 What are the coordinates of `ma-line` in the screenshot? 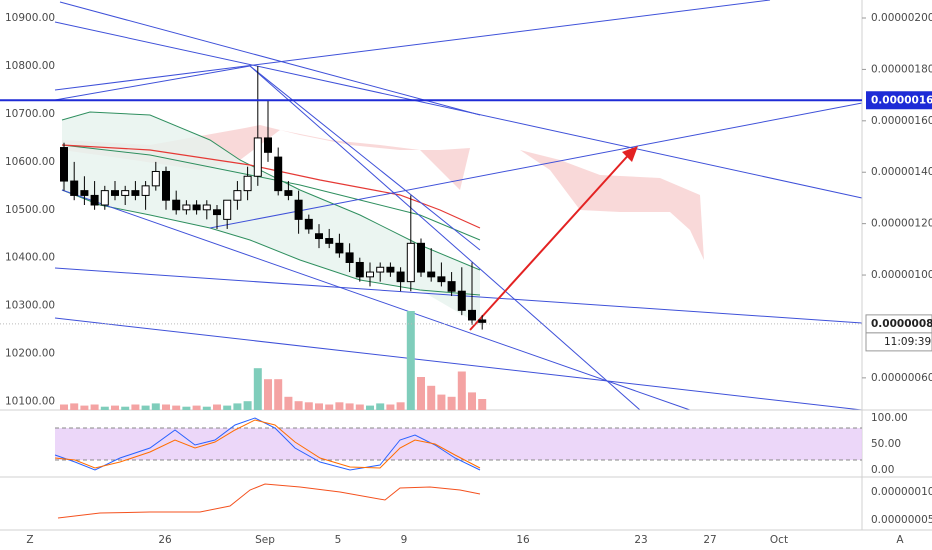 It's located at (271, 186).